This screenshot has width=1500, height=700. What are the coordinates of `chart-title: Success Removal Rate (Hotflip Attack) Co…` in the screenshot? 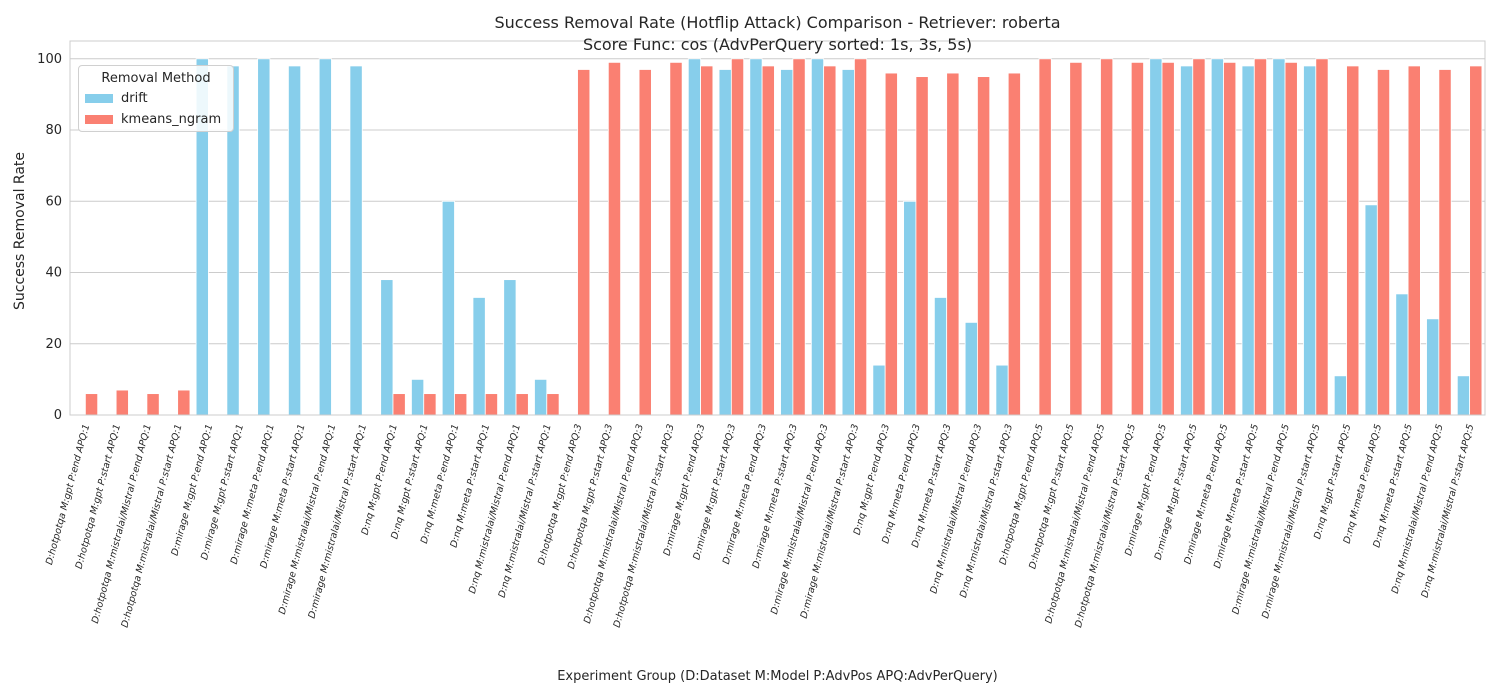 It's located at (777, 22).